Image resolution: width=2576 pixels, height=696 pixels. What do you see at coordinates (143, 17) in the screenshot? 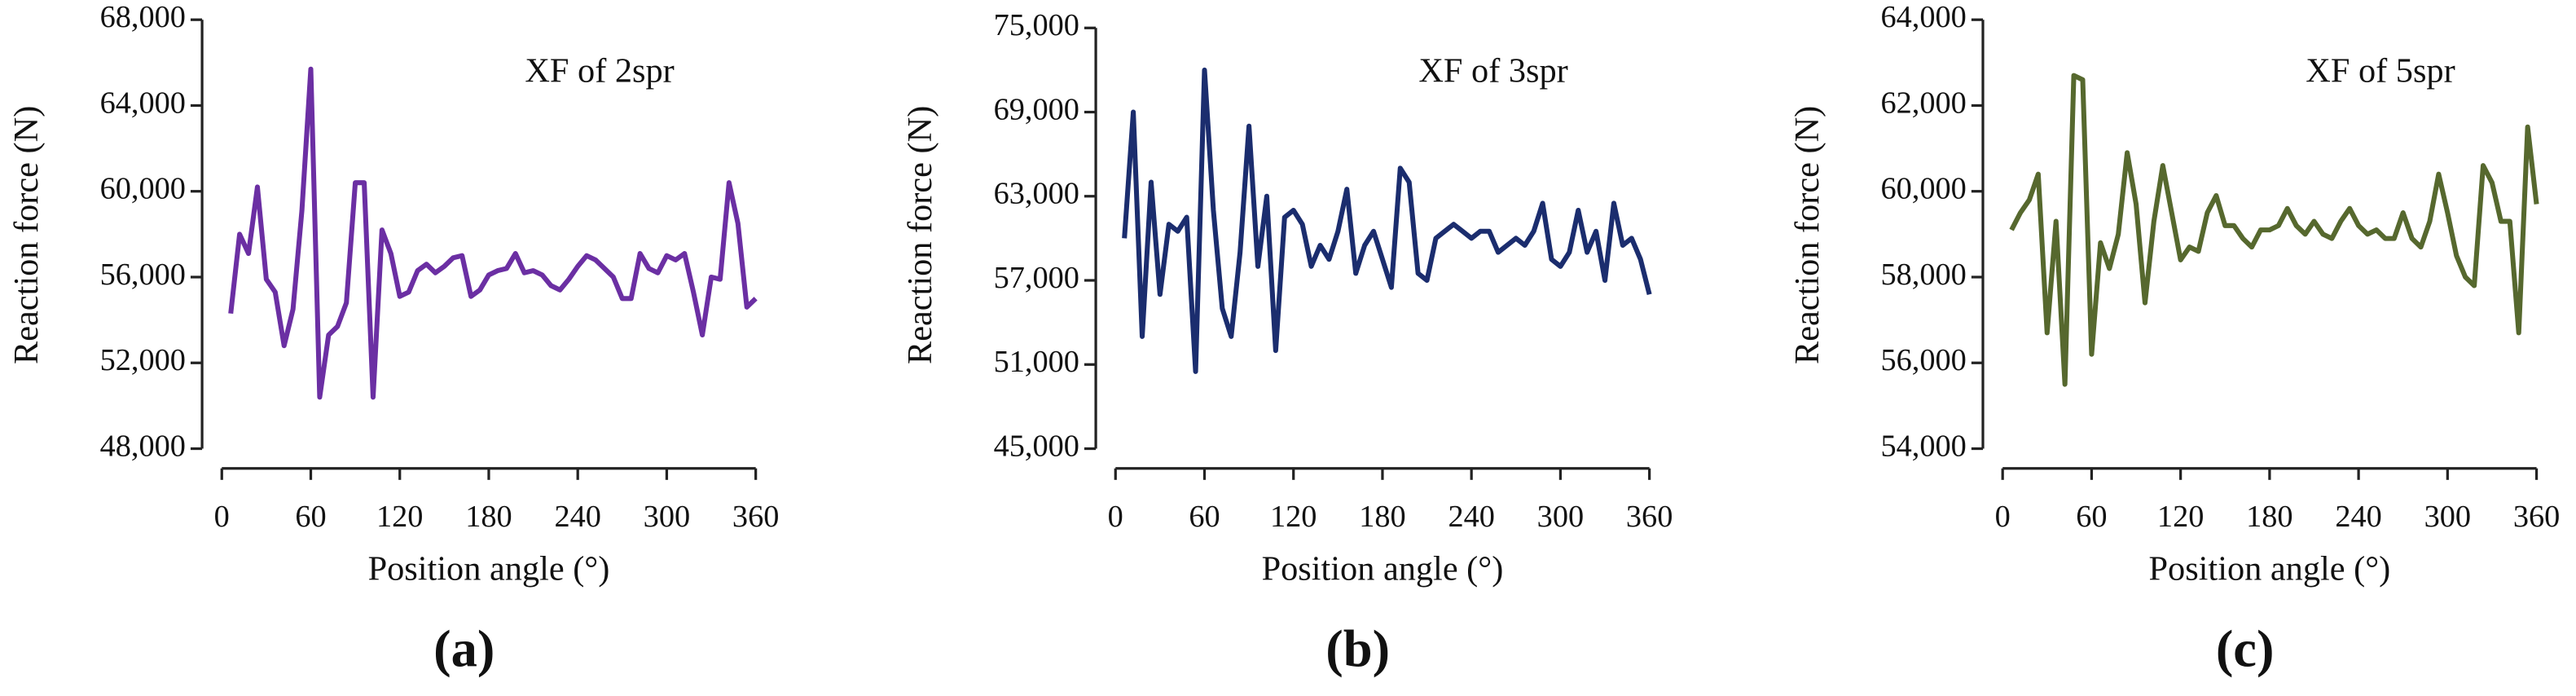
I see `y-tick-label: 68,000` at bounding box center [143, 17].